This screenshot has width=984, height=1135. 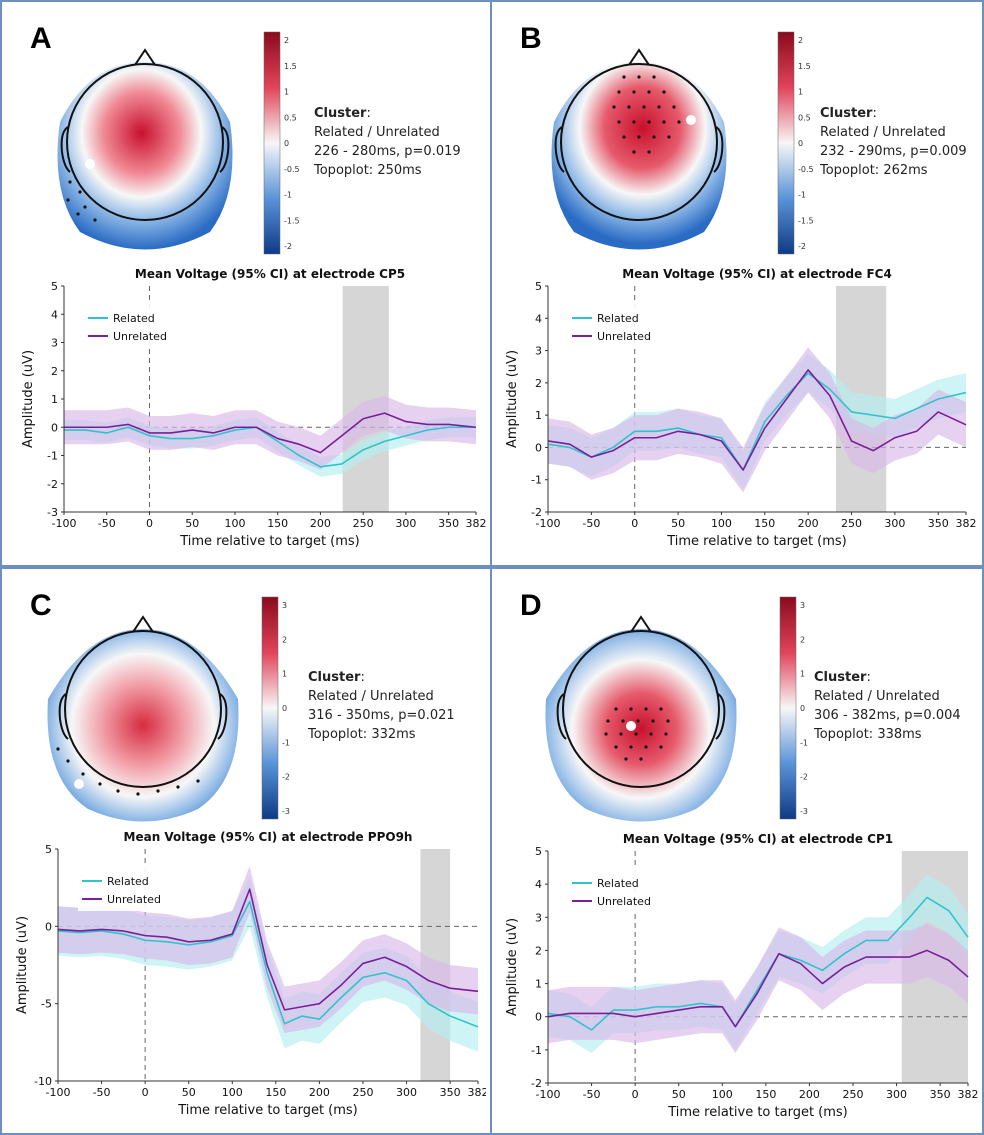 I want to click on y-tick-label: 1, so click(x=54, y=399).